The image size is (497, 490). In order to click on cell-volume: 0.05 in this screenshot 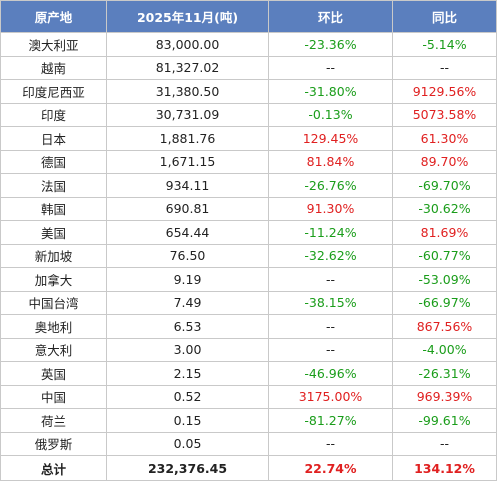, I will do `click(187, 443)`.